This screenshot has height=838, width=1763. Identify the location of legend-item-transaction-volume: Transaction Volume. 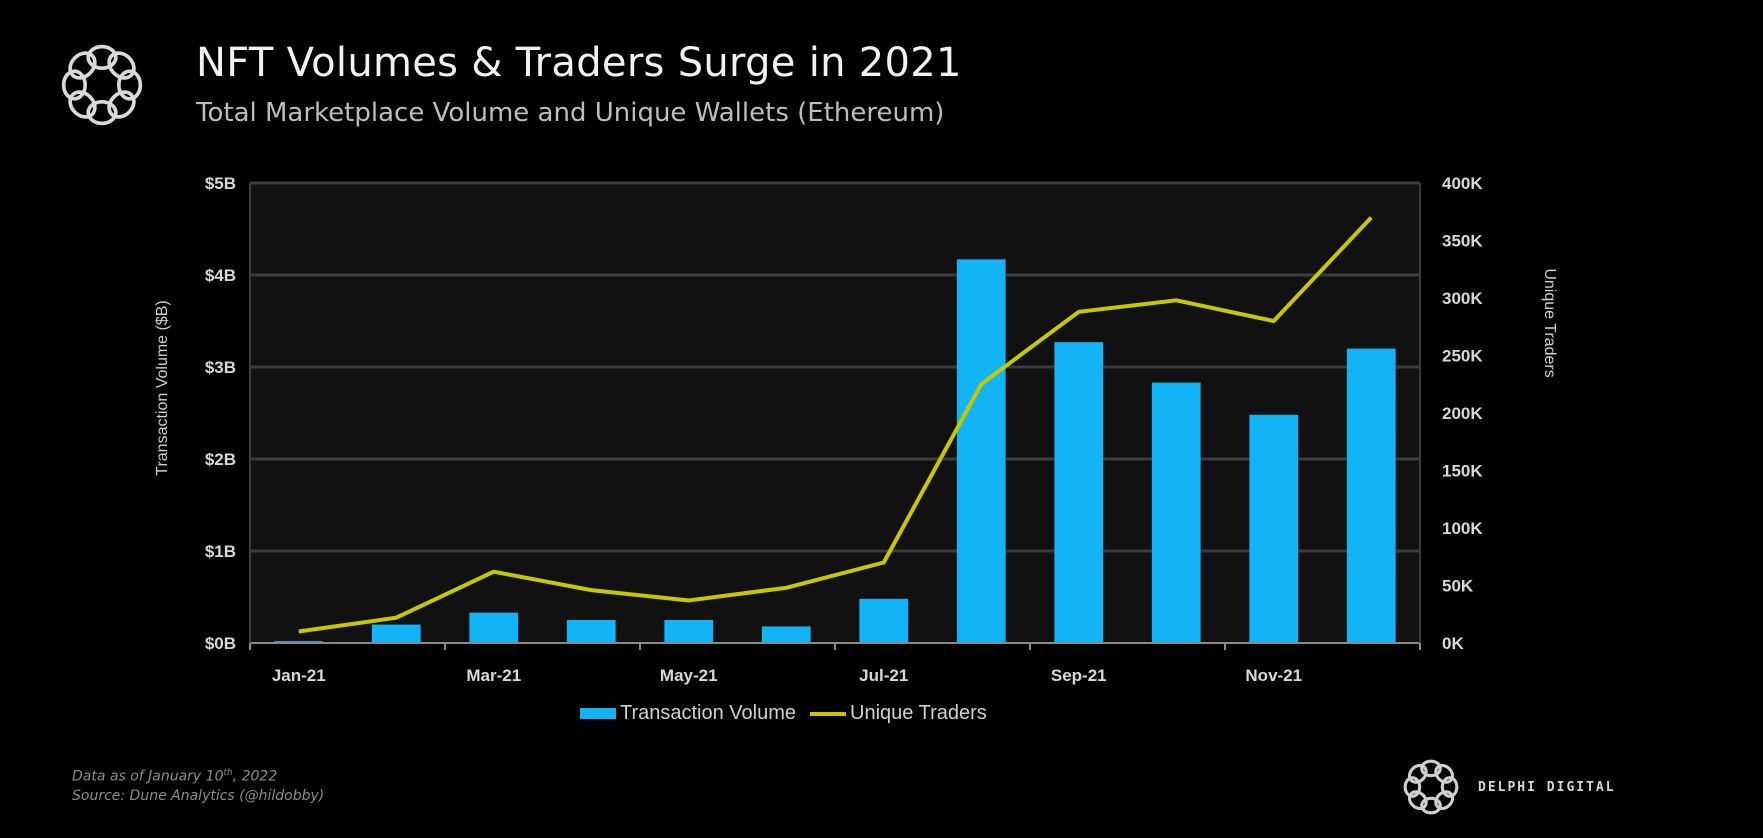
(688, 713).